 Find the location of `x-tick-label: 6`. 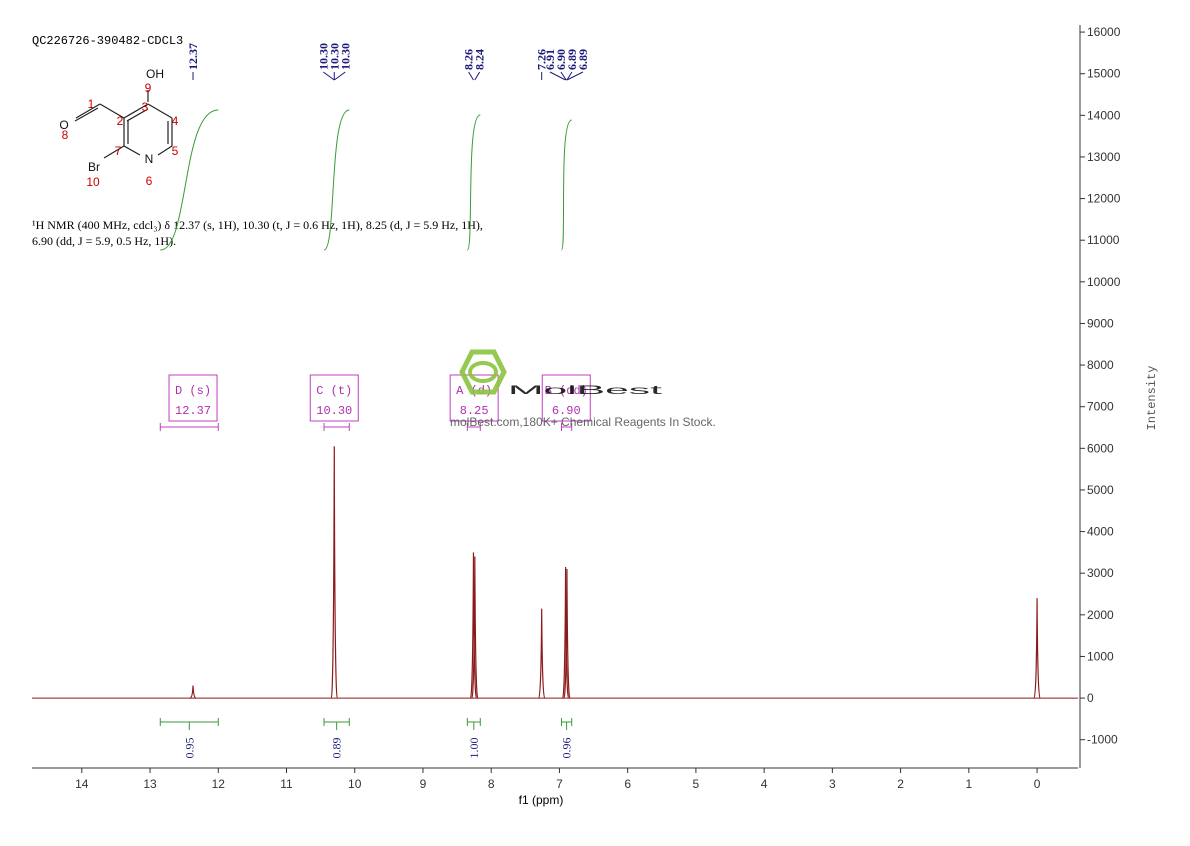

x-tick-label: 6 is located at coordinates (627, 784).